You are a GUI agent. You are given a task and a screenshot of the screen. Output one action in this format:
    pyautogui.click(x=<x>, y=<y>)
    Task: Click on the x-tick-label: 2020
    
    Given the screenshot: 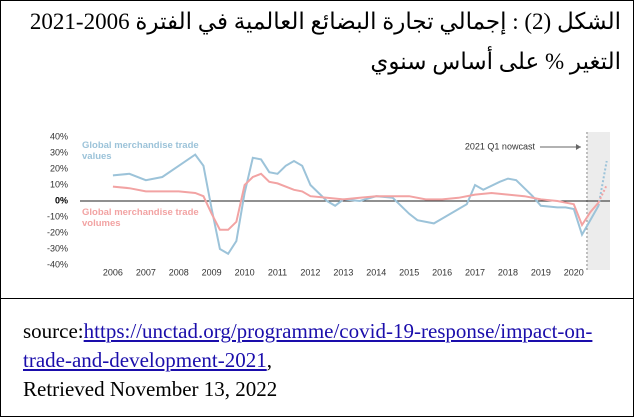 What is the action you would take?
    pyautogui.click(x=574, y=272)
    